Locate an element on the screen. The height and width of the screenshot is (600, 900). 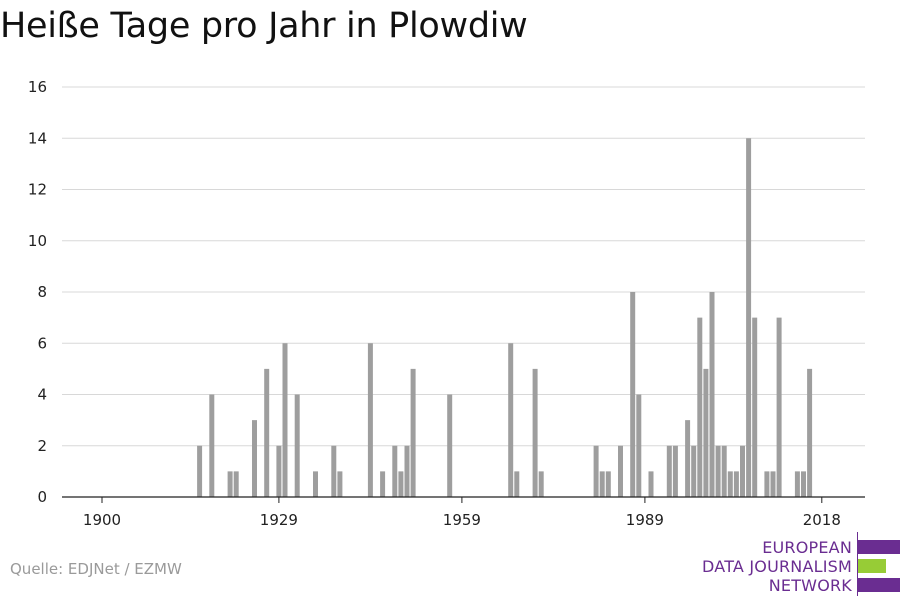
logo-bar-top is located at coordinates (879, 547).